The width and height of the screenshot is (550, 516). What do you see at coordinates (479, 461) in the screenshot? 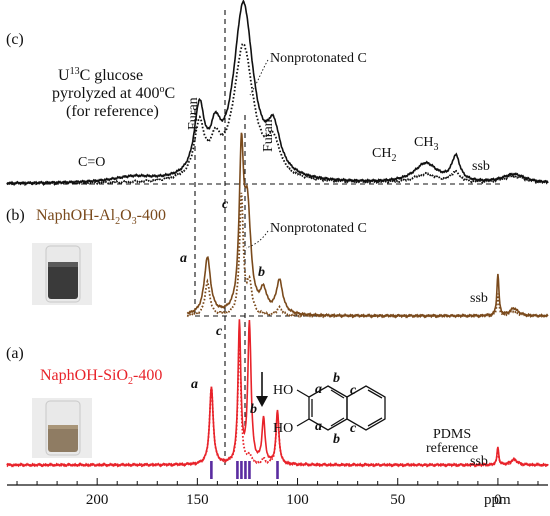
I see `label-a-ssb: ssb` at bounding box center [479, 461].